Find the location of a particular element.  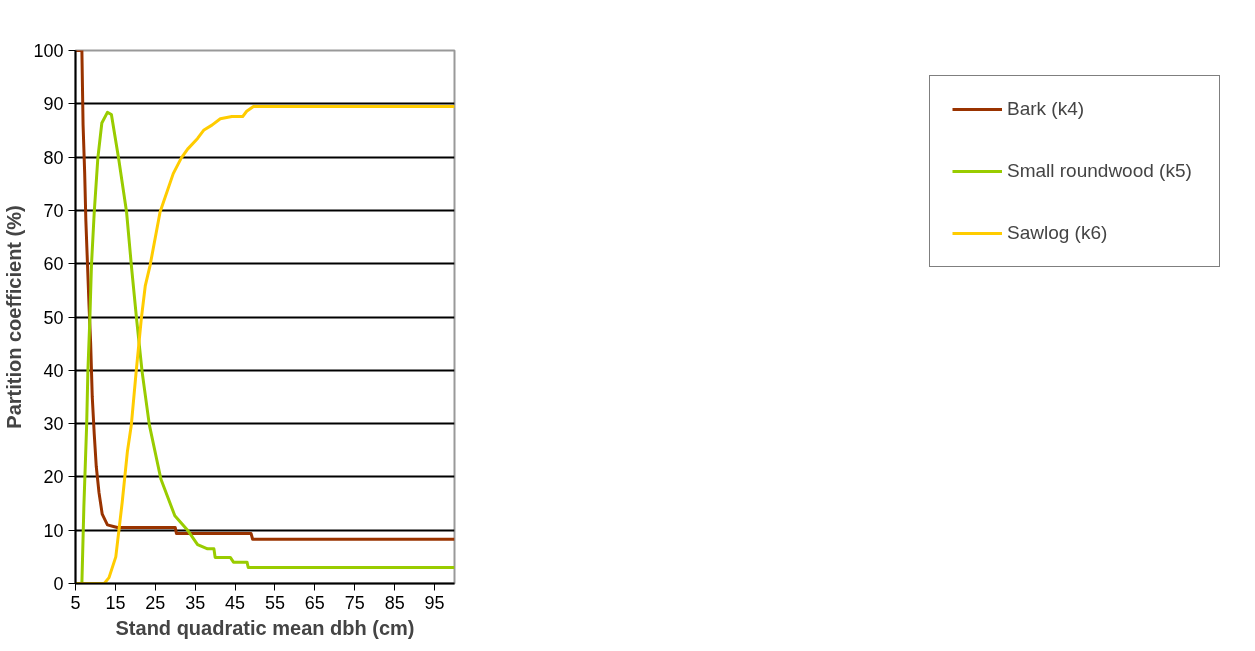

y-tick-label: 30 is located at coordinates (53, 424).